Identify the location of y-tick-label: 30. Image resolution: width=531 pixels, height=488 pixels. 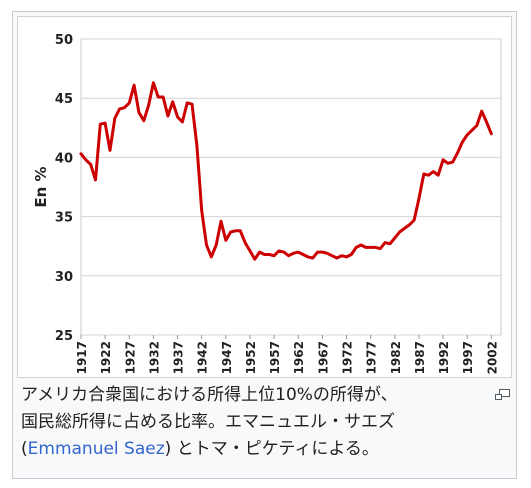
(64, 277).